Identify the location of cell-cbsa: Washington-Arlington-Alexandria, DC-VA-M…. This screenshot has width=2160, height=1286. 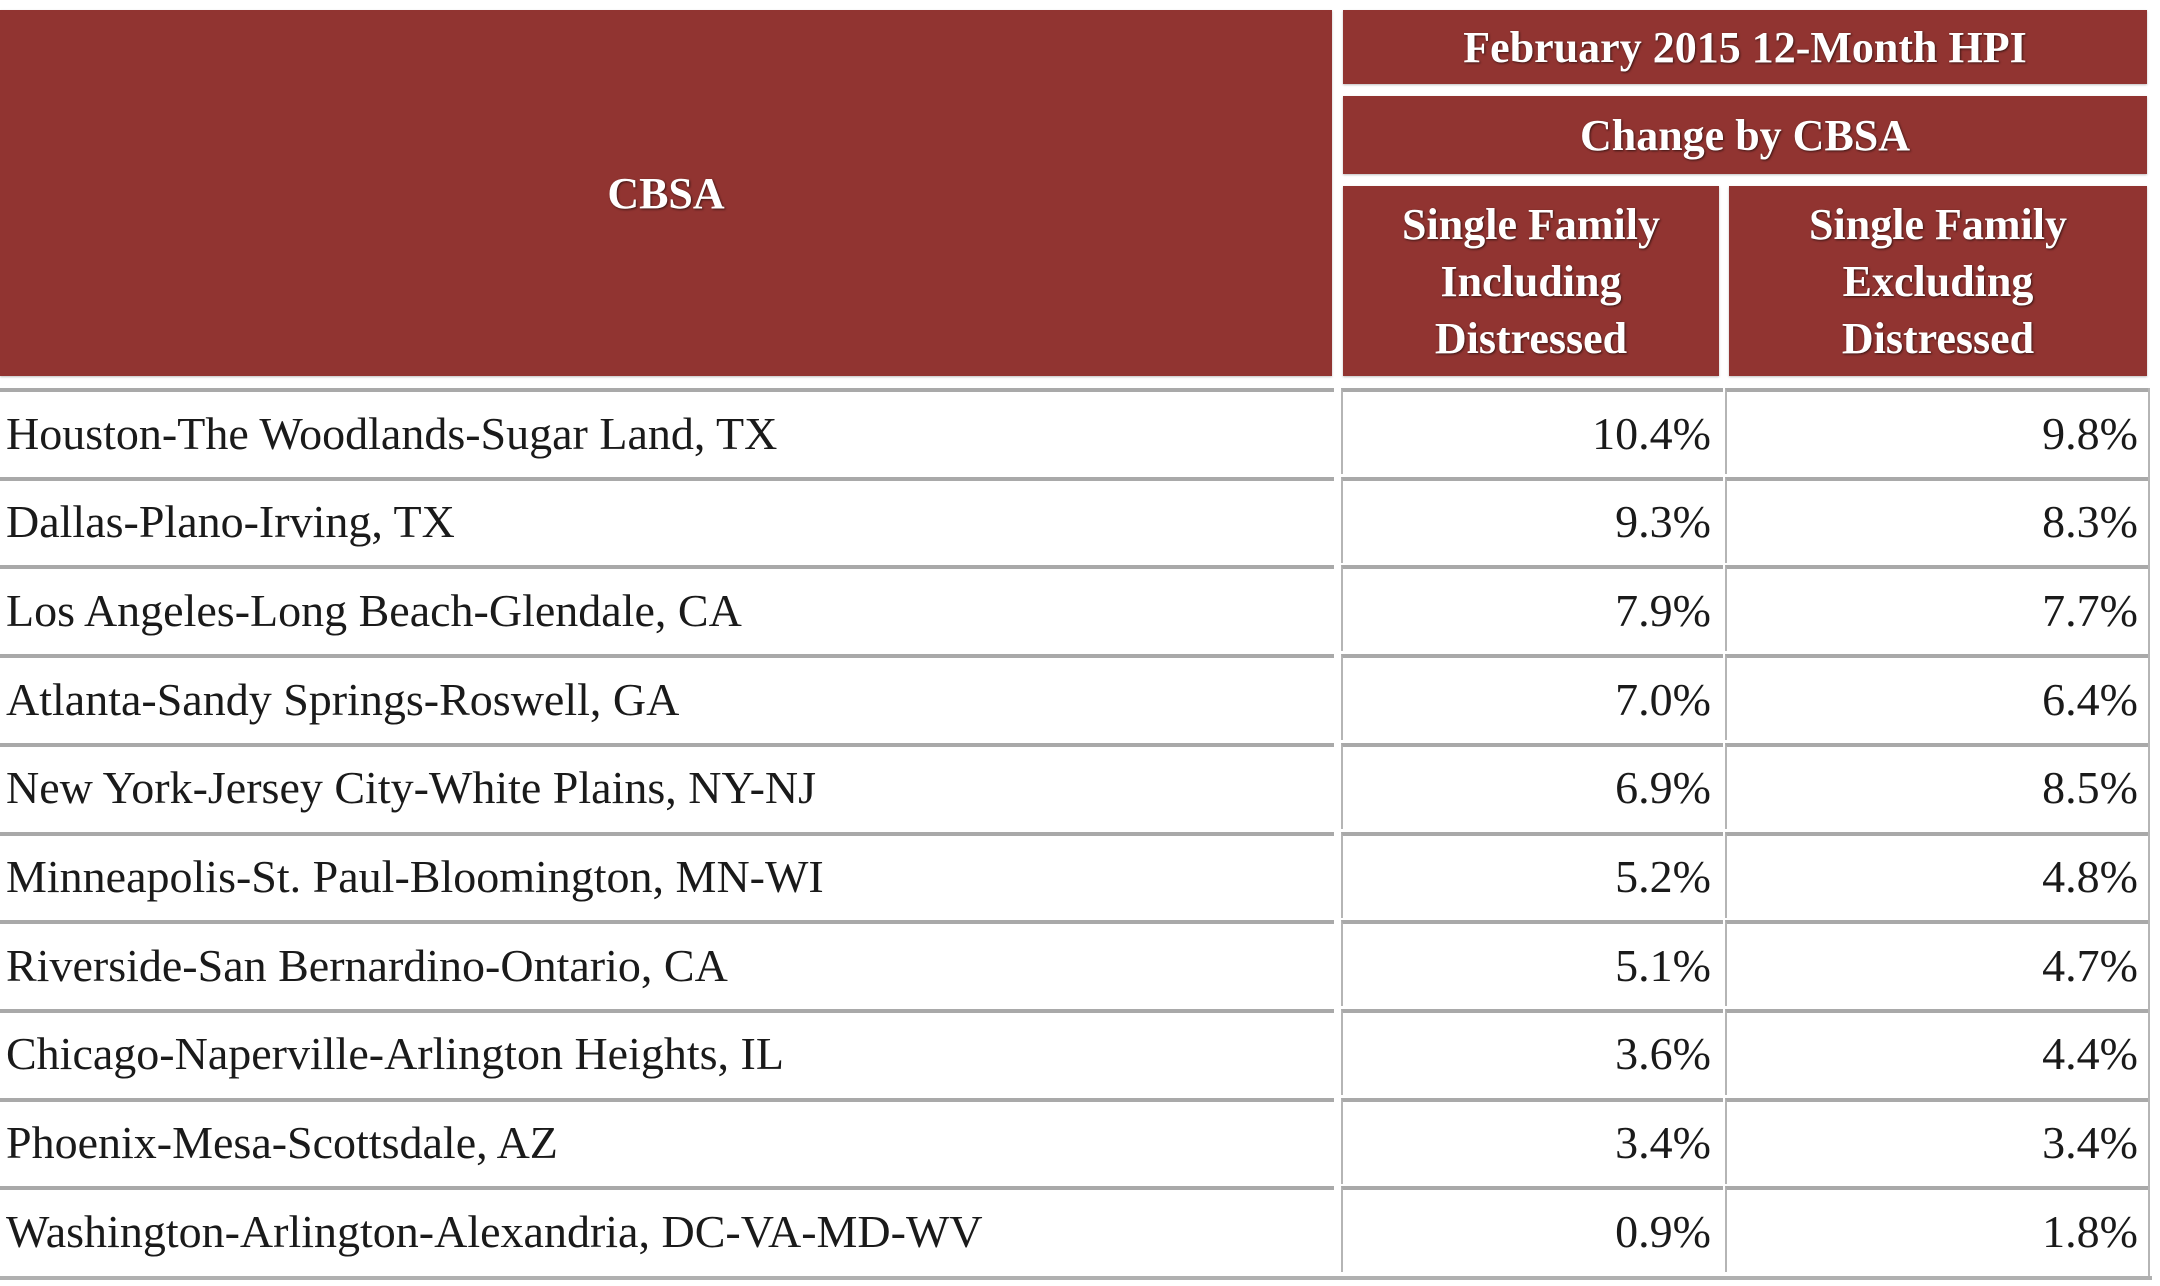
(667, 1229).